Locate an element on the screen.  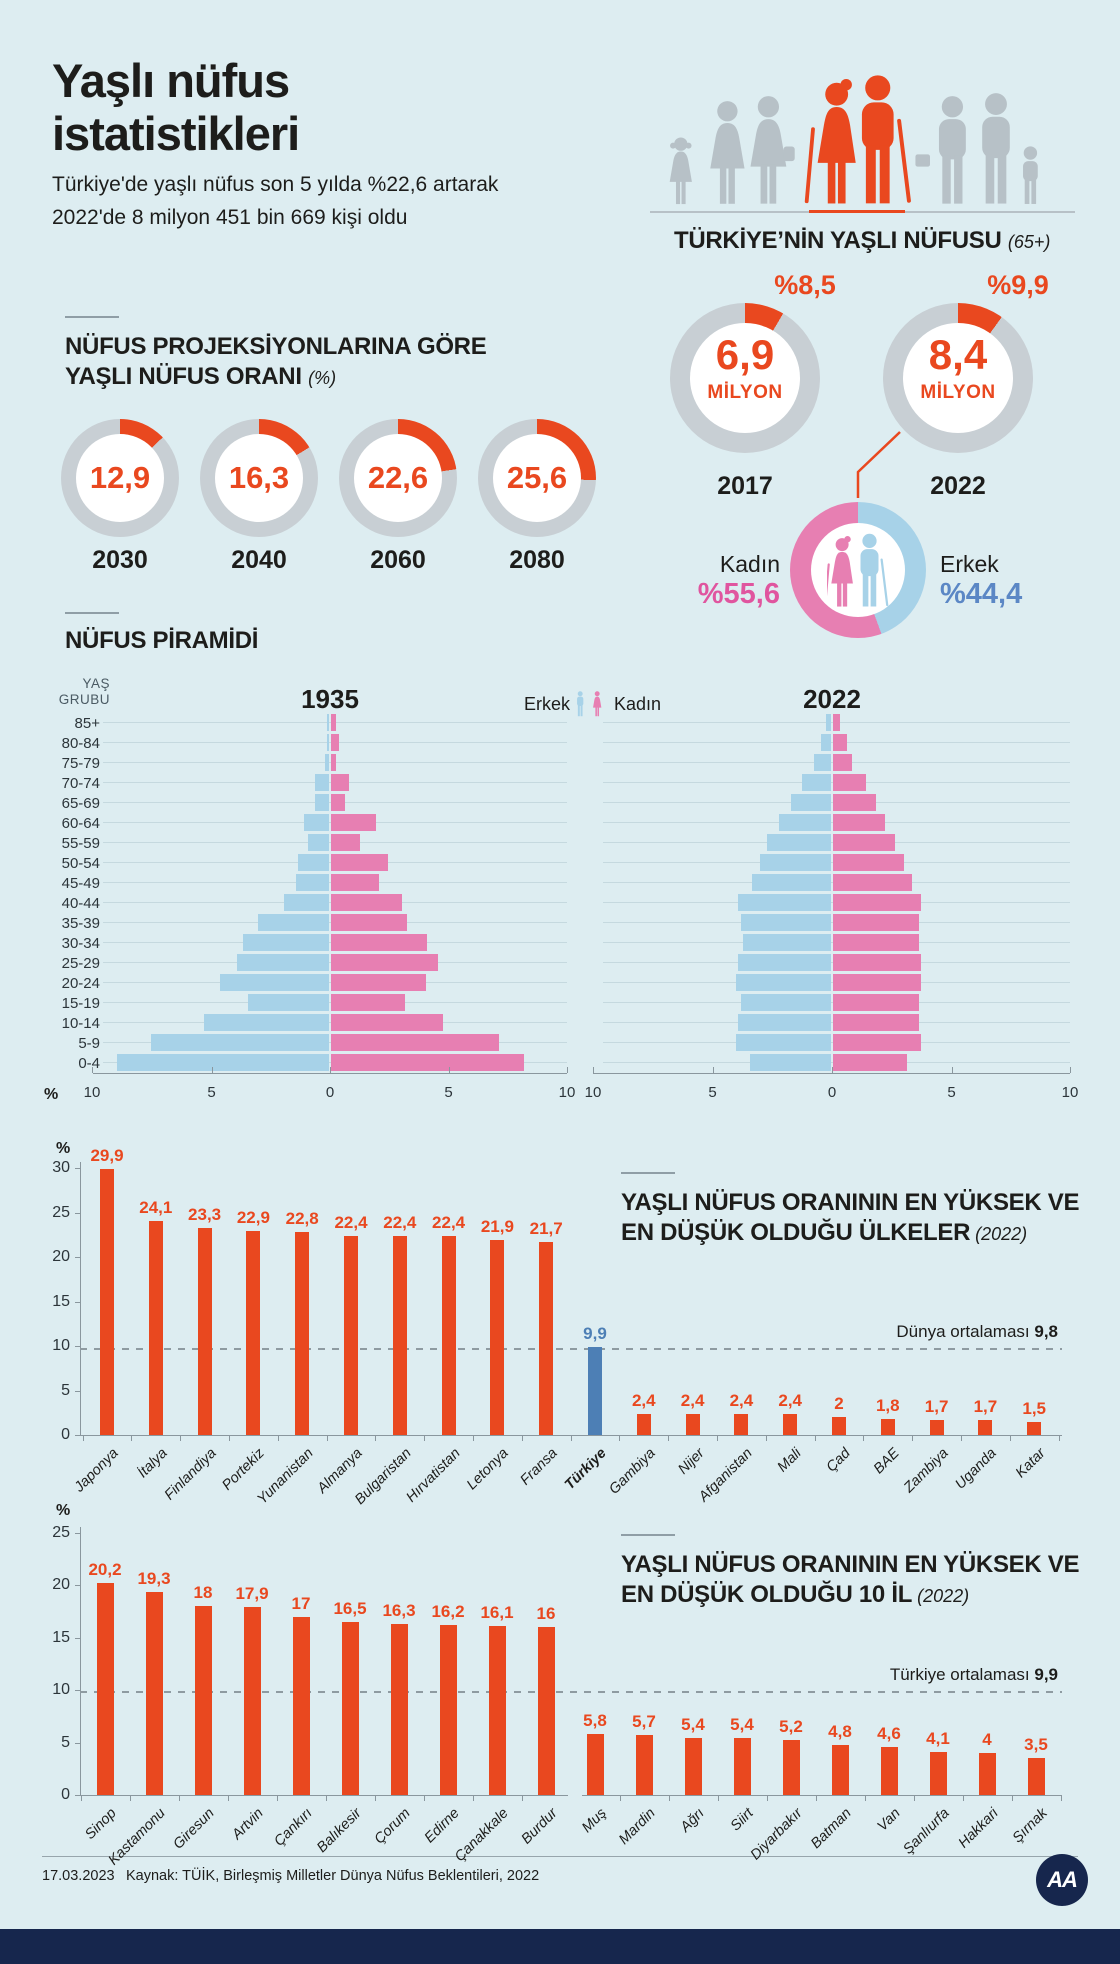
provinces-heading-line2-prefix: EN DÜŞÜK OLDUĞU is located at coordinates (740, 1594).